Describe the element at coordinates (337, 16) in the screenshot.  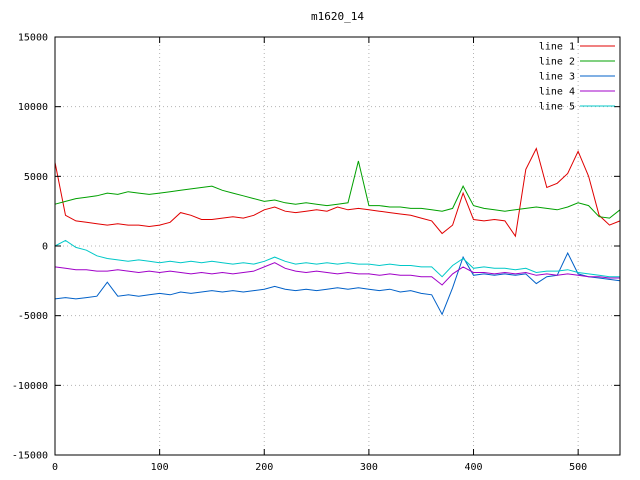
I see `chart-title: m1620_14` at that location.